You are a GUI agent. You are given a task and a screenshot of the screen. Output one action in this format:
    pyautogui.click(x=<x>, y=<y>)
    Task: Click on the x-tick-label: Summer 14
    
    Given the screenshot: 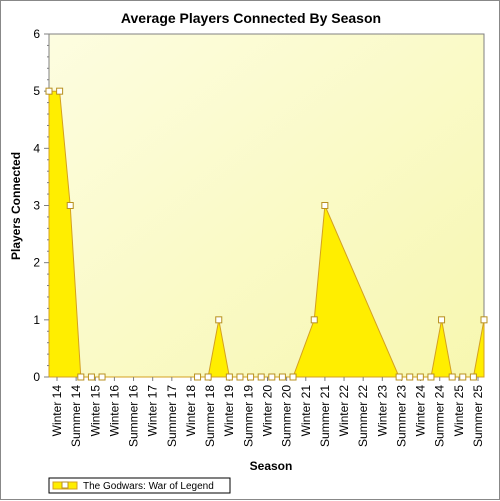 What is the action you would take?
    pyautogui.click(x=76, y=416)
    